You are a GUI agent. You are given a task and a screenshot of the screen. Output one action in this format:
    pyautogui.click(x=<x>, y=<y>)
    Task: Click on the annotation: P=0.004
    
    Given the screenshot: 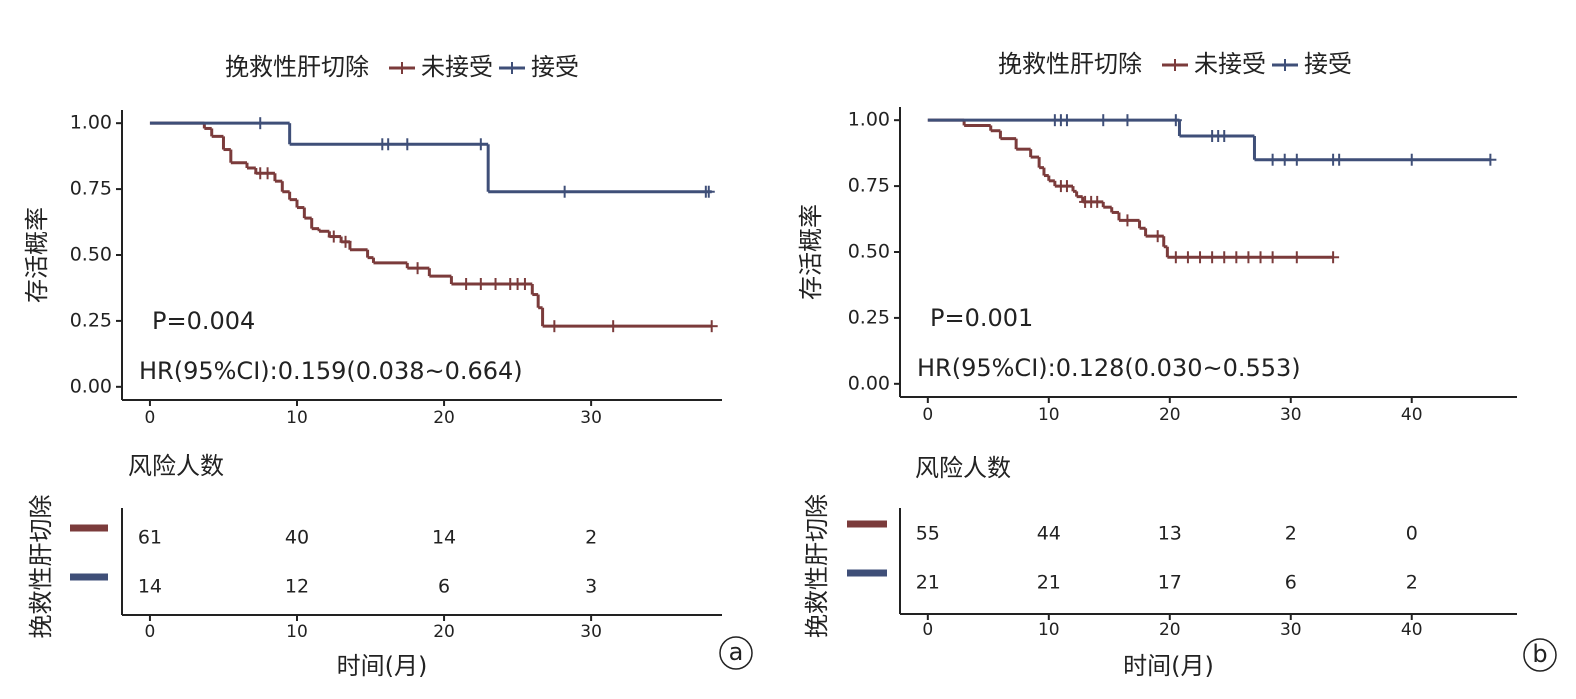 What is the action you would take?
    pyautogui.click(x=203, y=321)
    